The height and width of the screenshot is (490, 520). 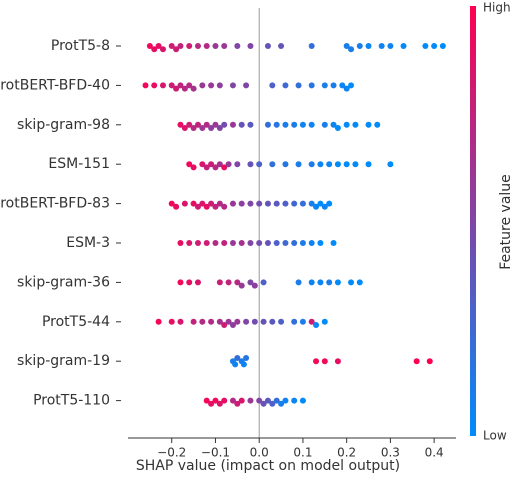 I want to click on y-tick-label: ProtT5-8, so click(x=80, y=46).